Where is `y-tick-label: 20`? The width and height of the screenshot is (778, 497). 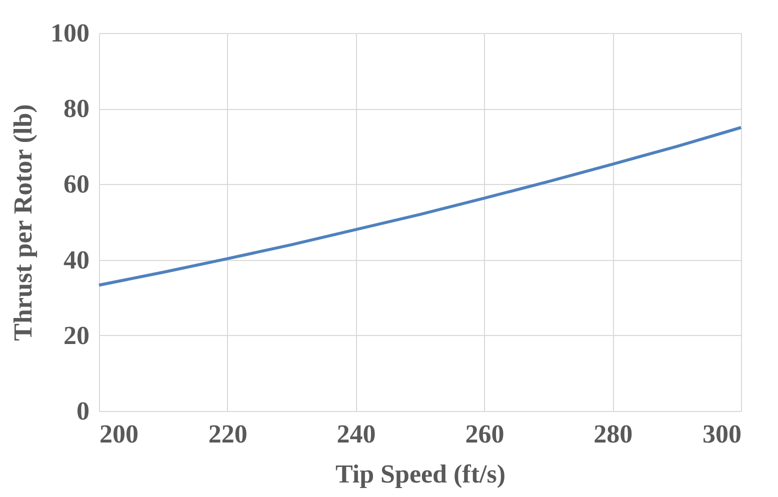 y-tick-label: 20 is located at coordinates (77, 335).